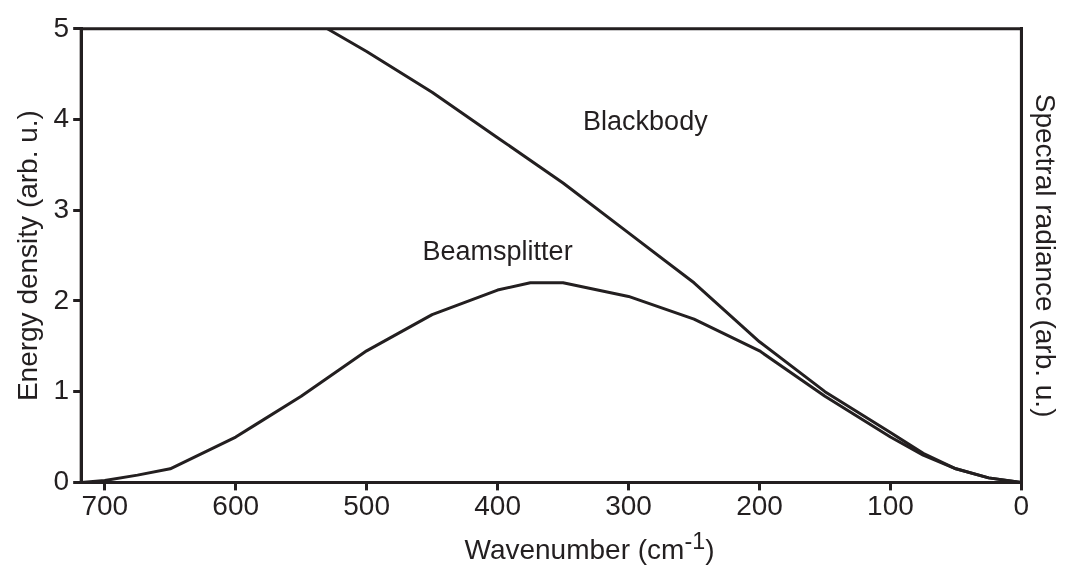 This screenshot has height=572, width=1079. What do you see at coordinates (497, 505) in the screenshot?
I see `x-tick-label: 400` at bounding box center [497, 505].